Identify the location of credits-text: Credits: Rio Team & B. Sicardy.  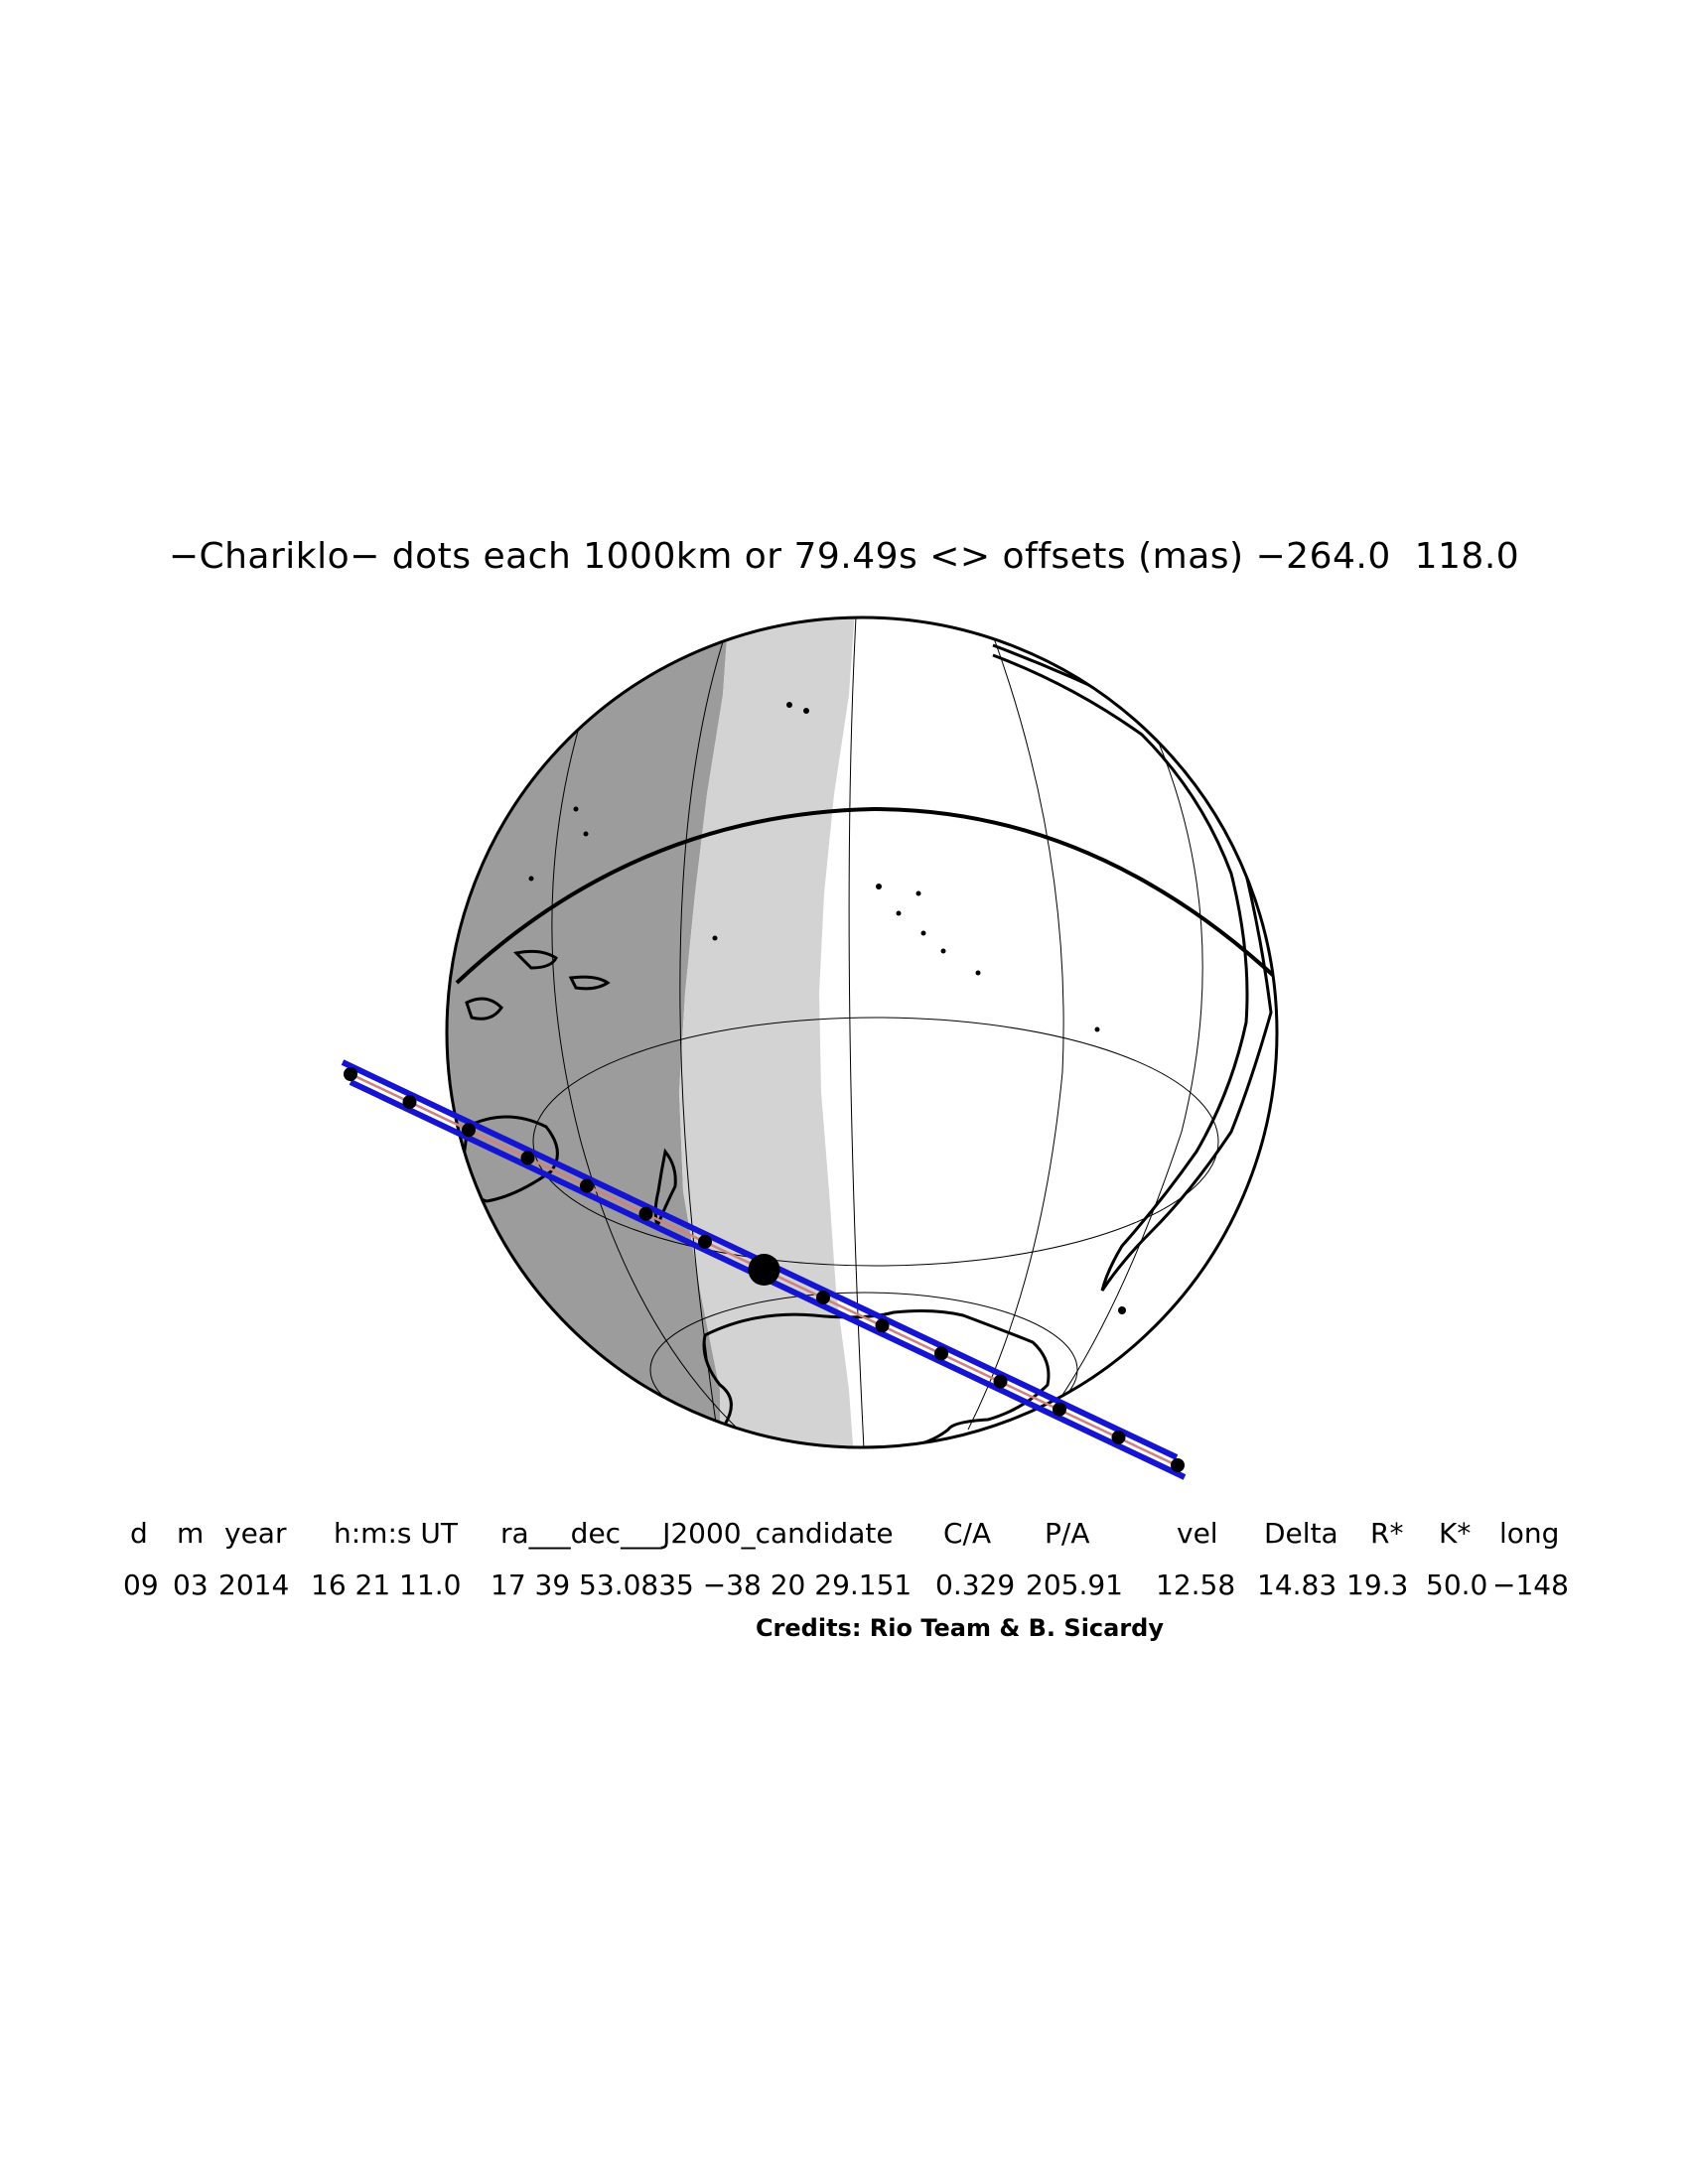
(959, 1628).